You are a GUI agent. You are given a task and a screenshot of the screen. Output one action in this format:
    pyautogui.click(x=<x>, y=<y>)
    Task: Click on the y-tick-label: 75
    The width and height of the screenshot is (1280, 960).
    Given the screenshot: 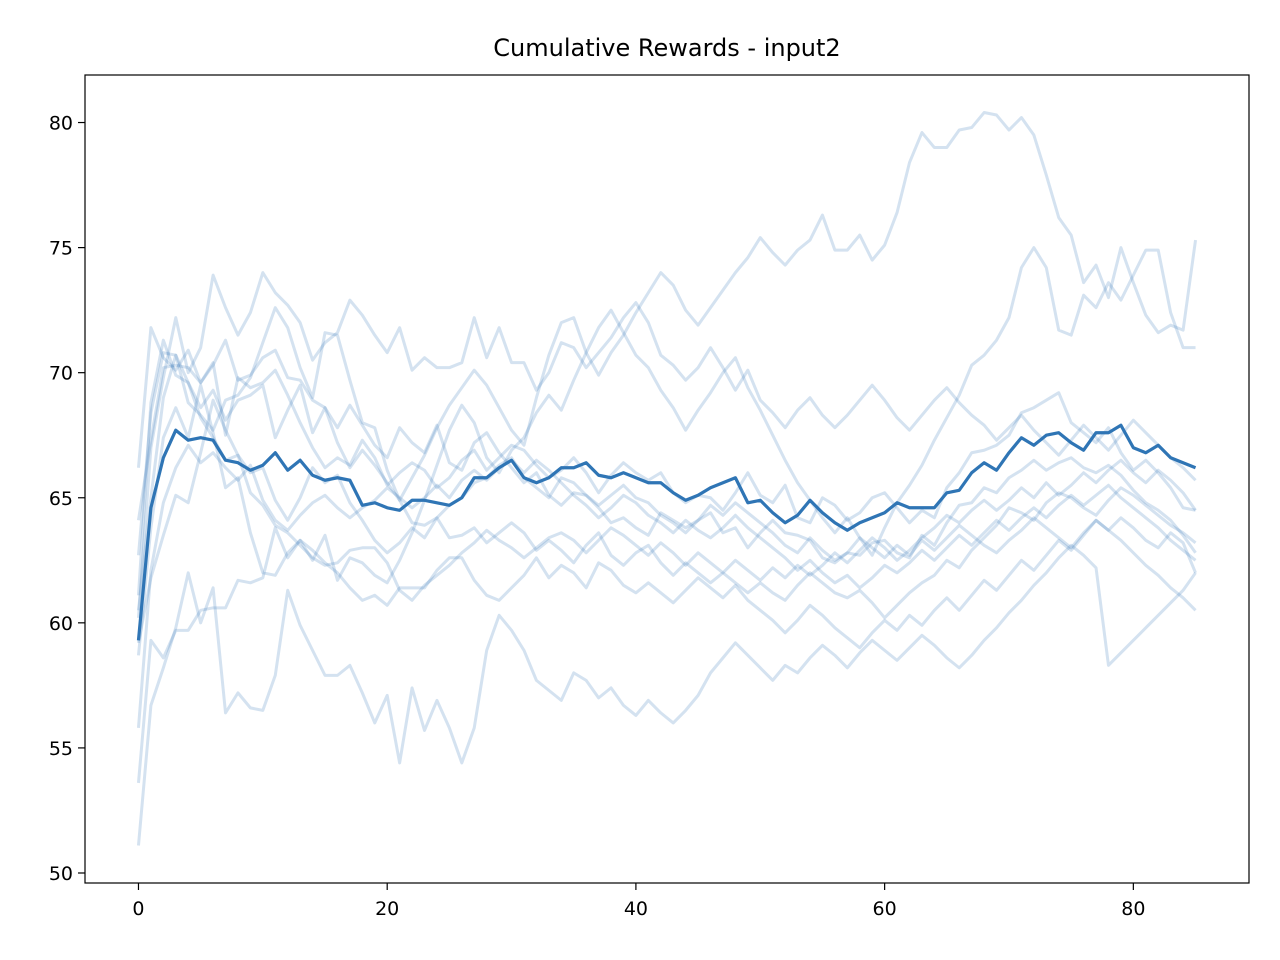 What is the action you would take?
    pyautogui.click(x=61, y=249)
    